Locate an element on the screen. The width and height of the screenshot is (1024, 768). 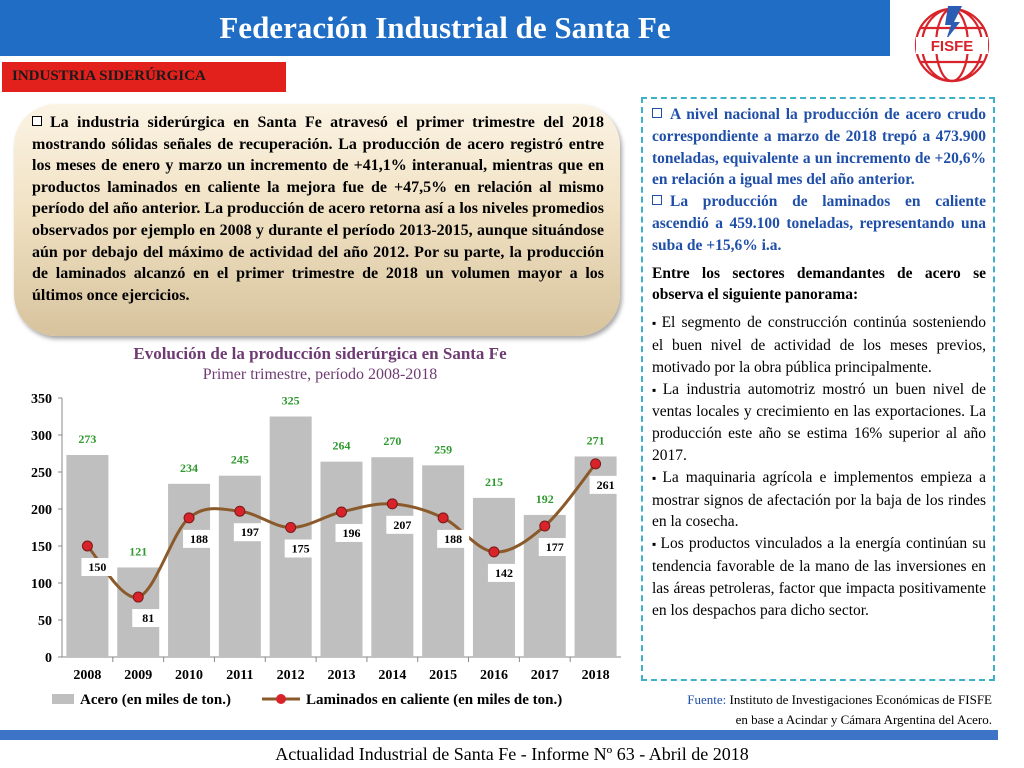
line-value-label: 197 is located at coordinates (250, 532).